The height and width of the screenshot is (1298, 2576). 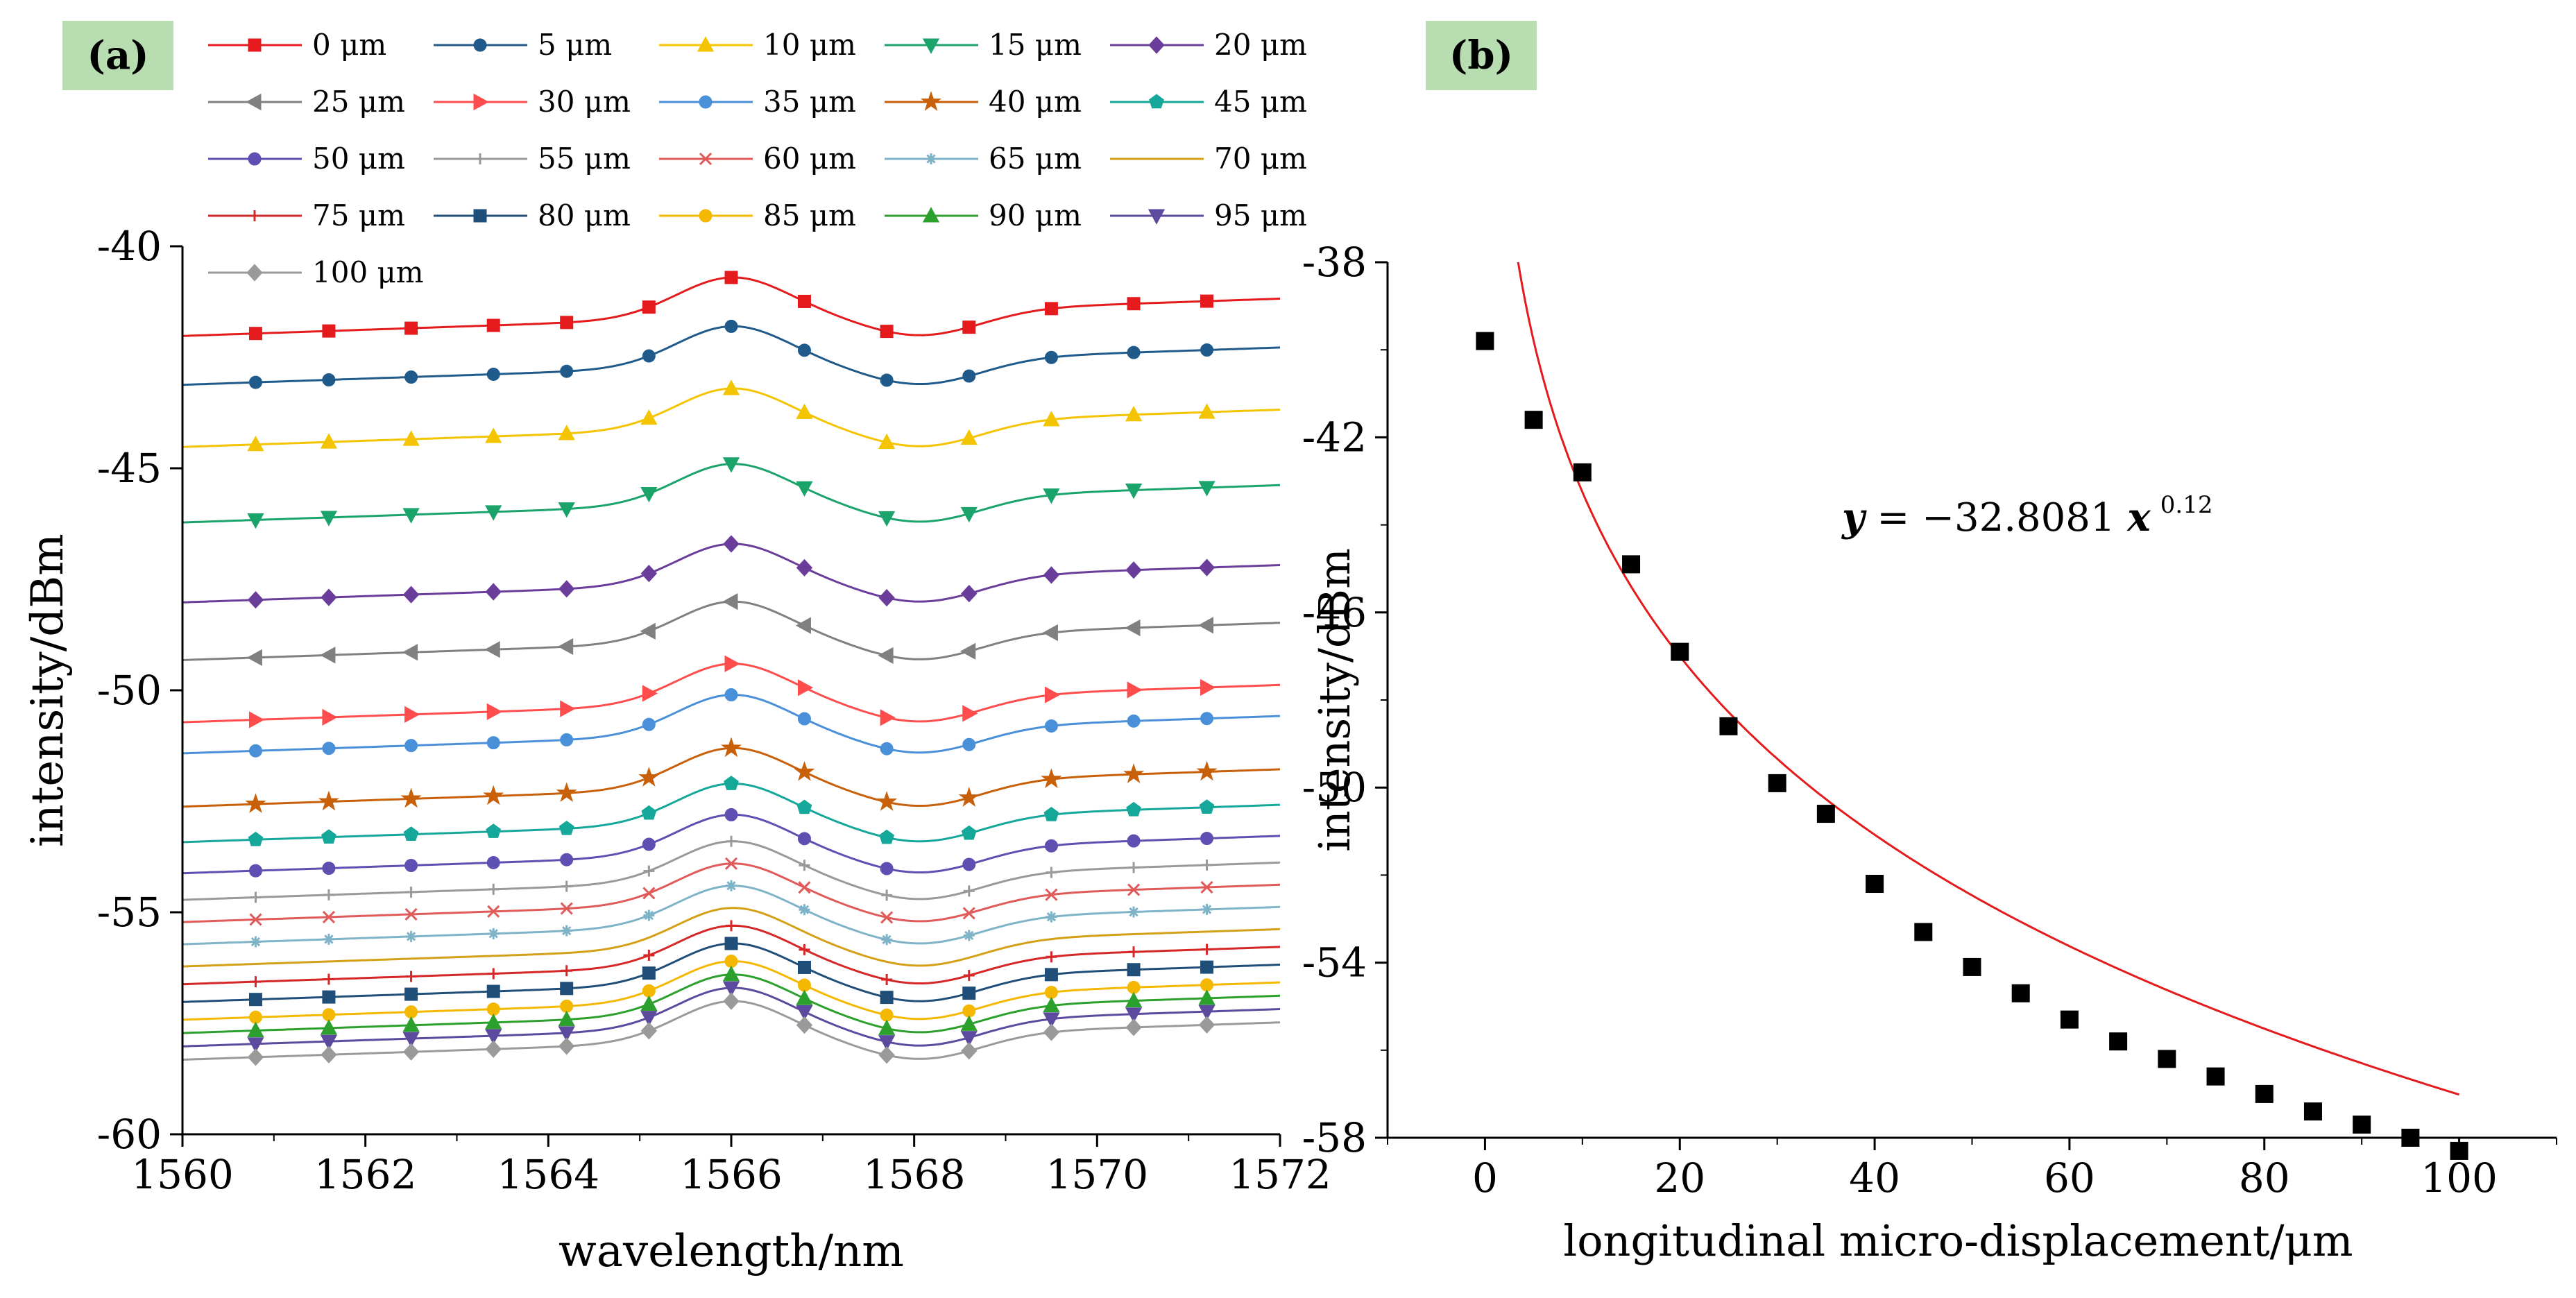 What do you see at coordinates (1097, 1174) in the screenshot?
I see `x-tick-label: 1570` at bounding box center [1097, 1174].